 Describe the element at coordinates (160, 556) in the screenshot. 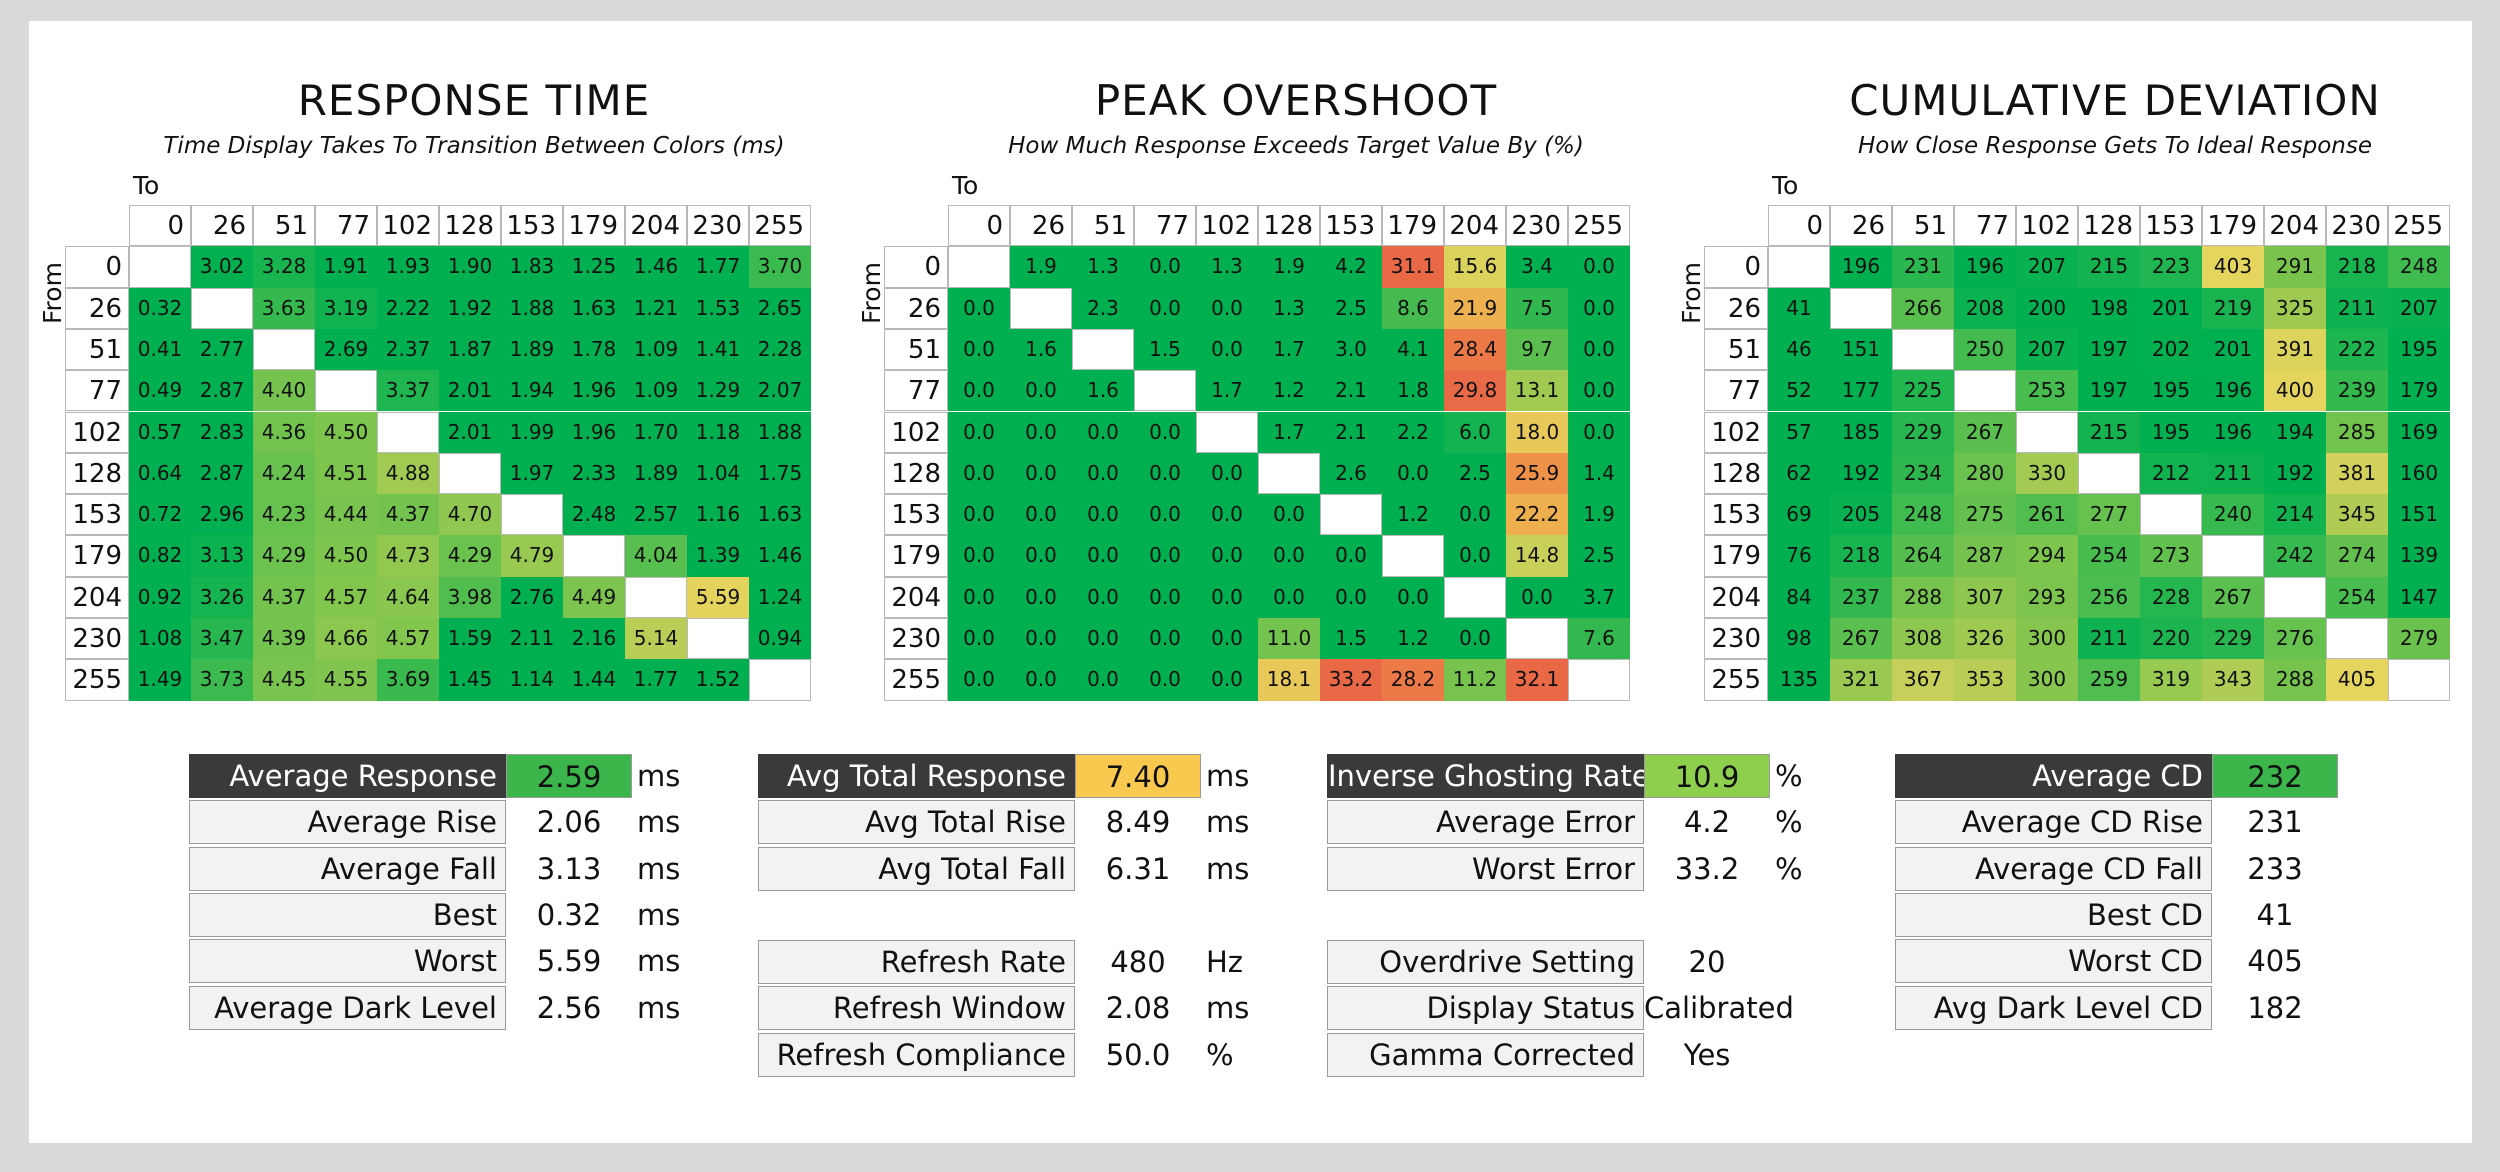

I see `data-cell: 0.82` at that location.